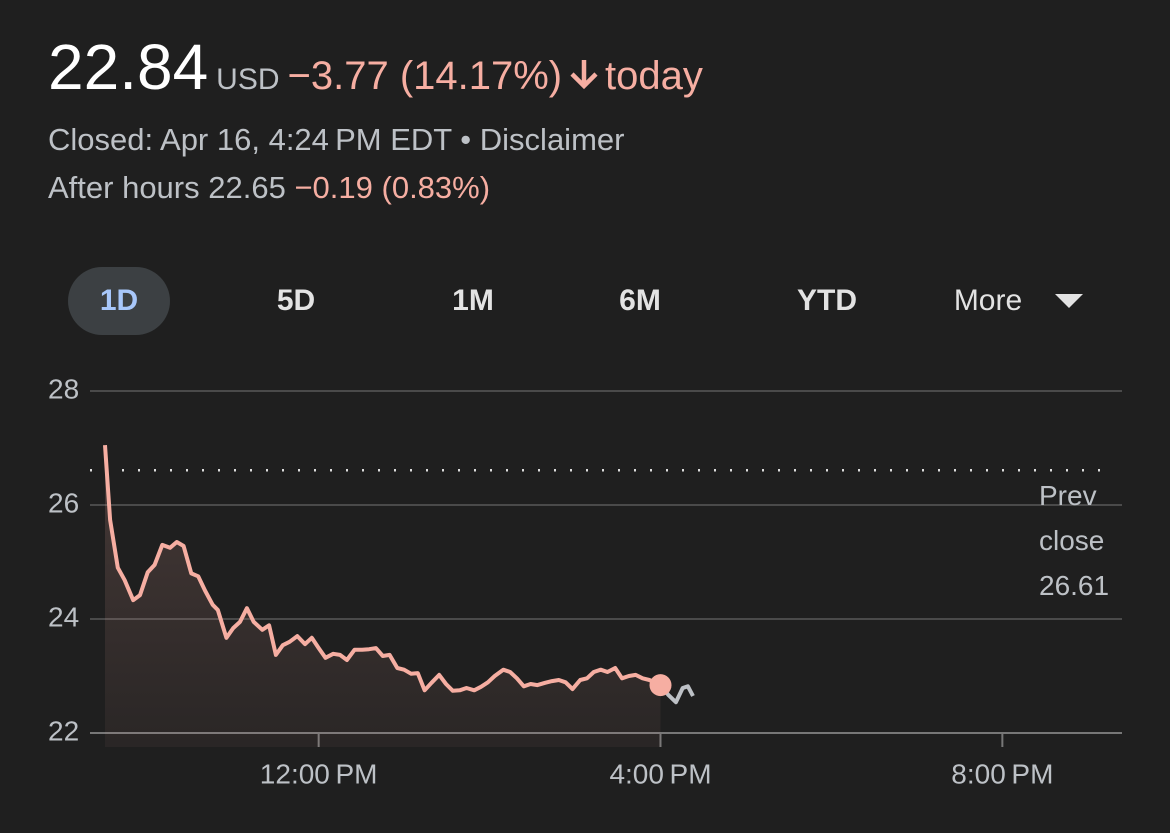  Describe the element at coordinates (128, 67) in the screenshot. I see `price: 22.84` at that location.